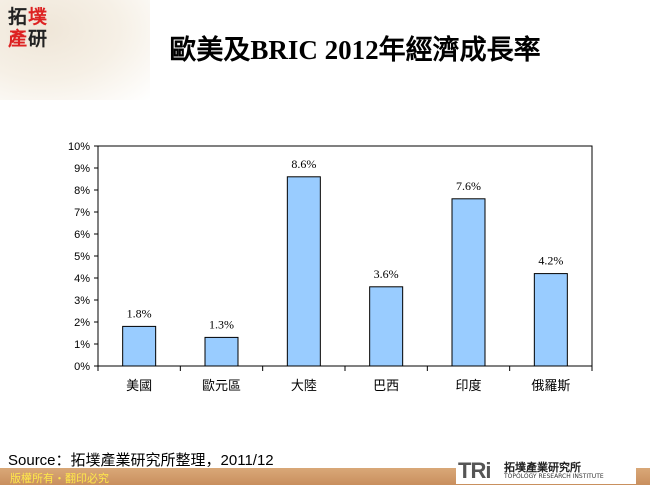 This screenshot has height=486, width=650. I want to click on x-tick-label: 巴西, so click(386, 386).